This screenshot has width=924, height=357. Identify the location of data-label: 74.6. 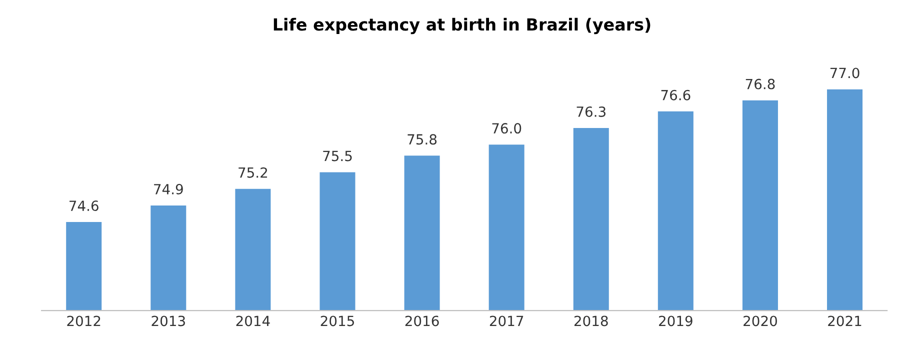
(84, 206).